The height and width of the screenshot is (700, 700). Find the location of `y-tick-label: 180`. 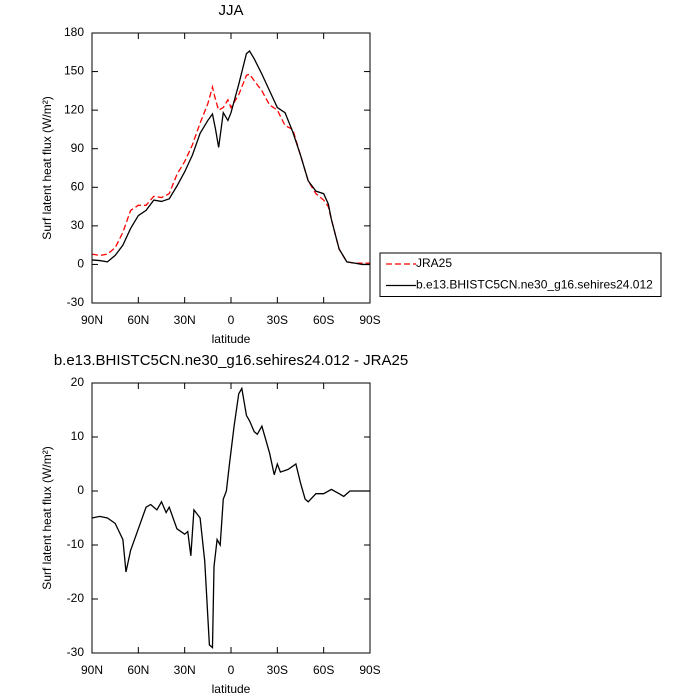

y-tick-label: 180 is located at coordinates (74, 32).